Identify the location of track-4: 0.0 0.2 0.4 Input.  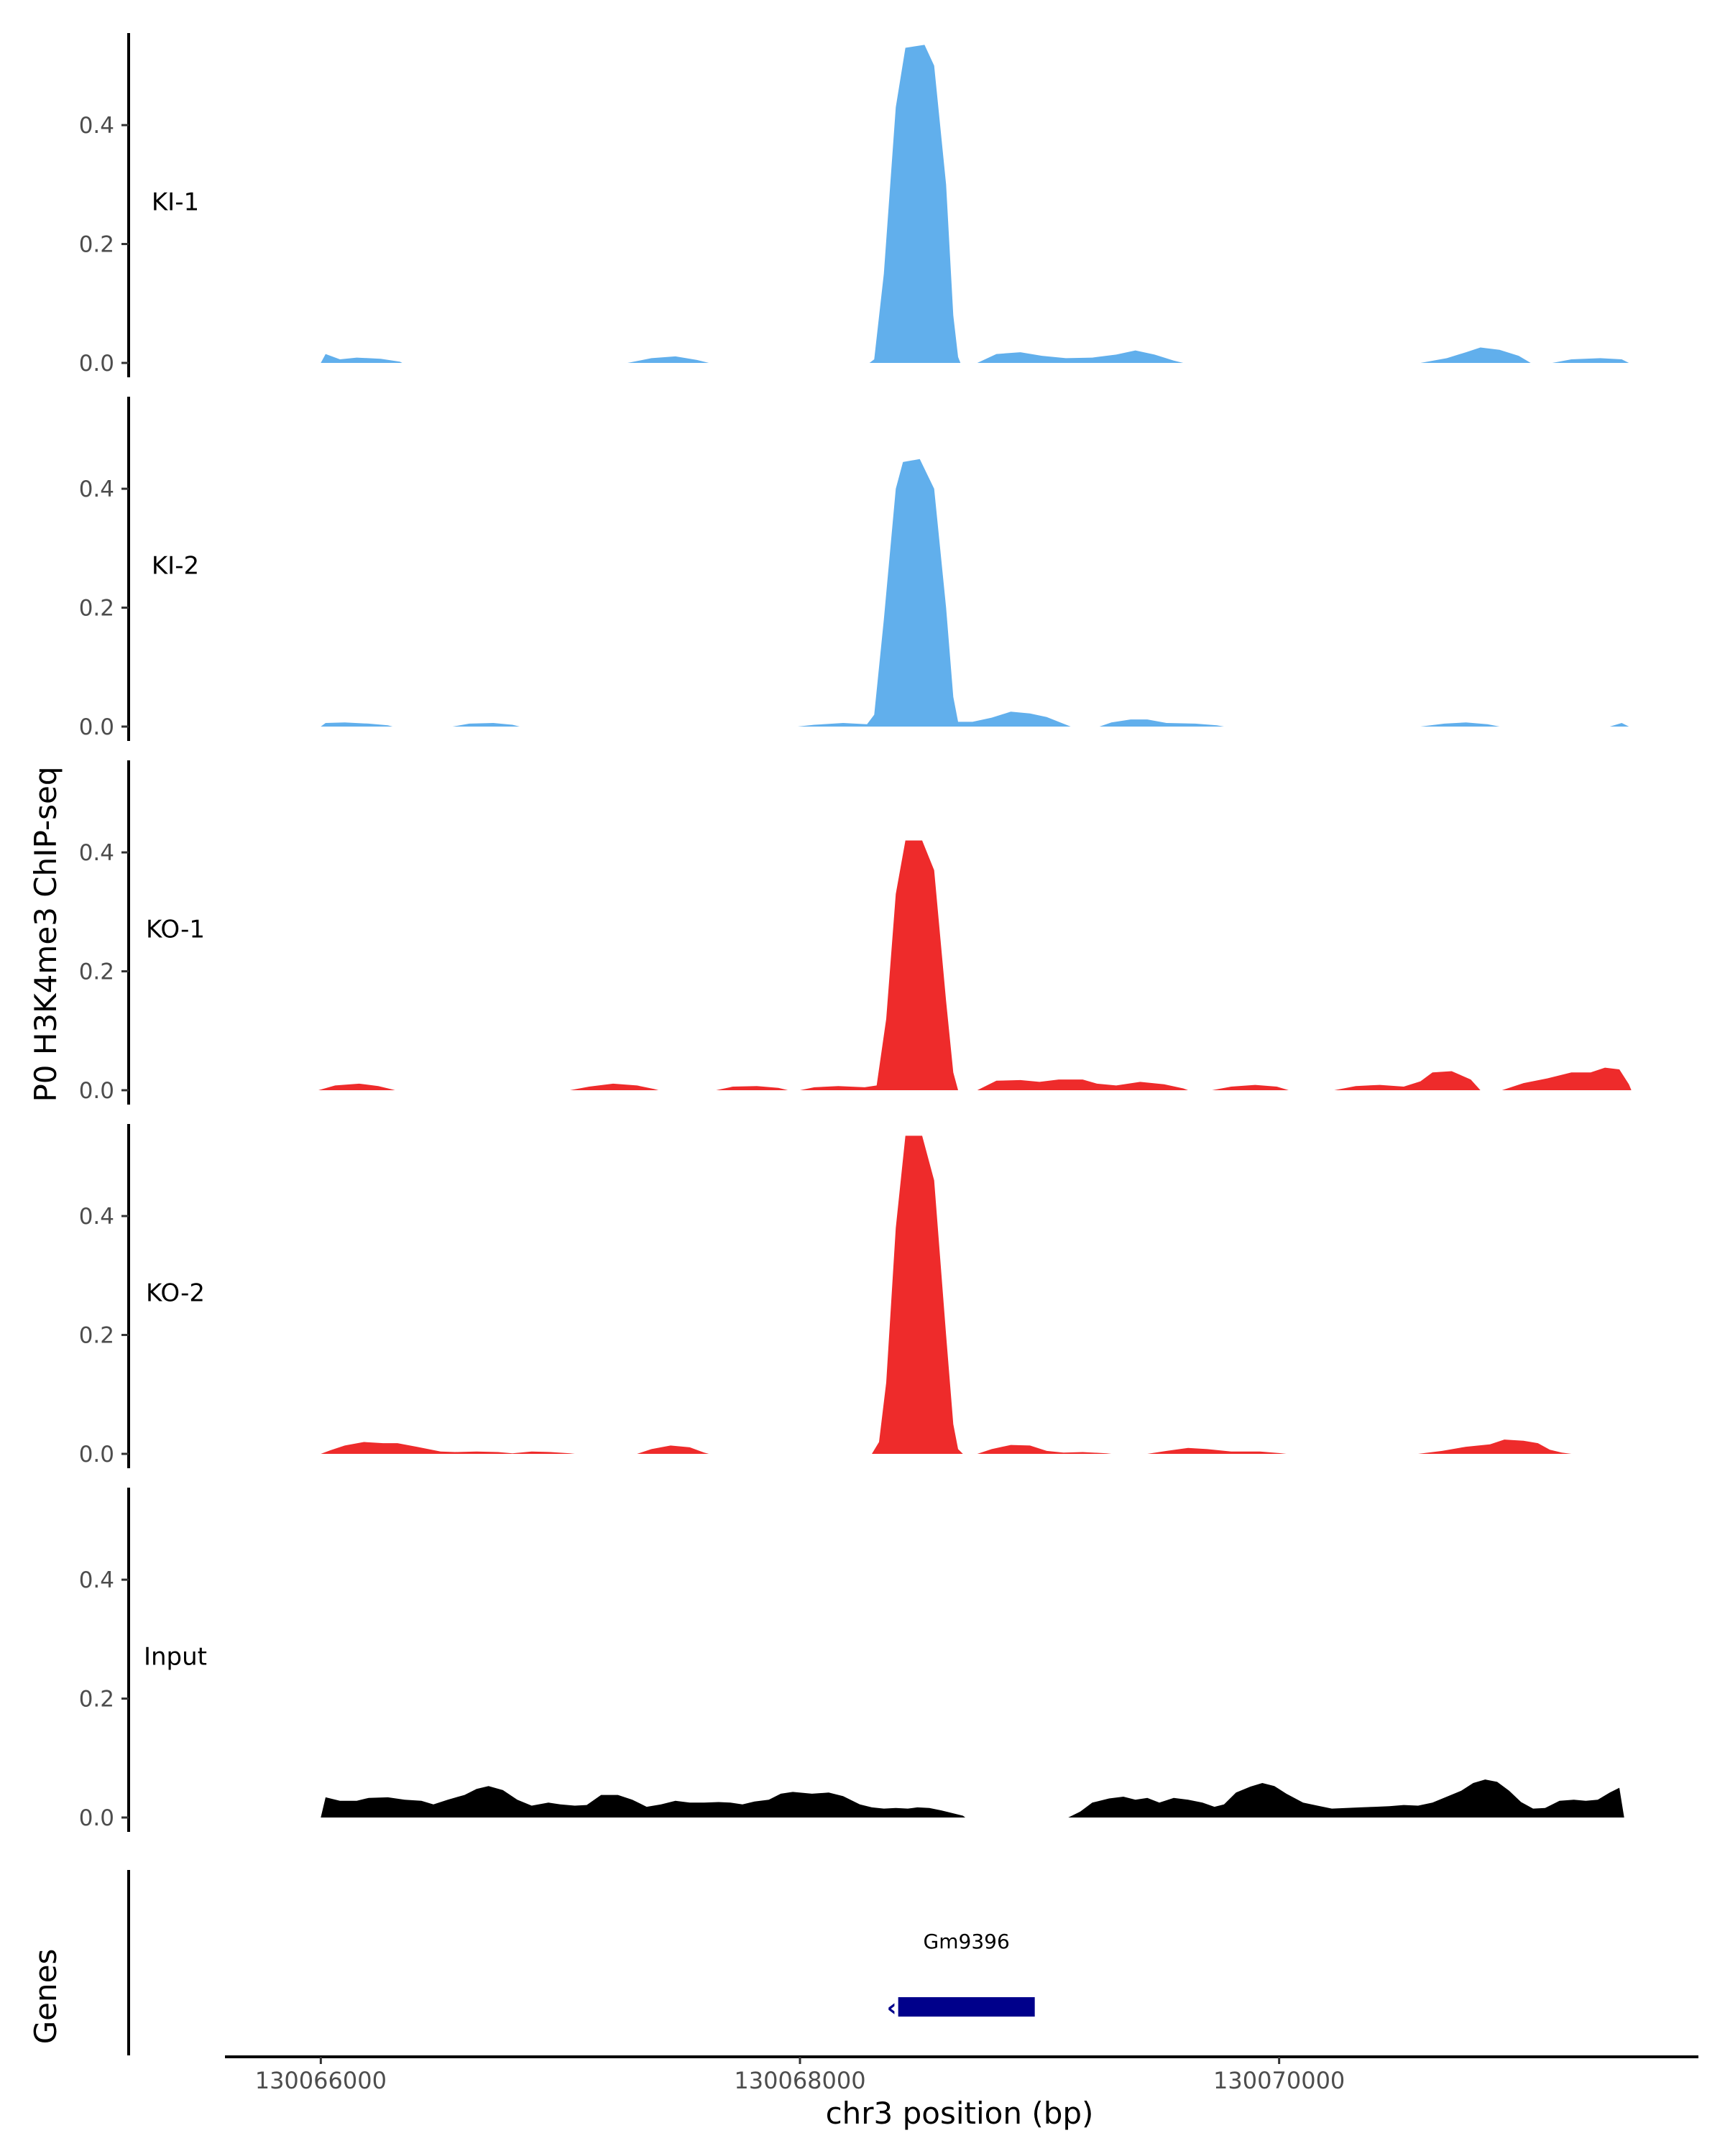
(851, 1660).